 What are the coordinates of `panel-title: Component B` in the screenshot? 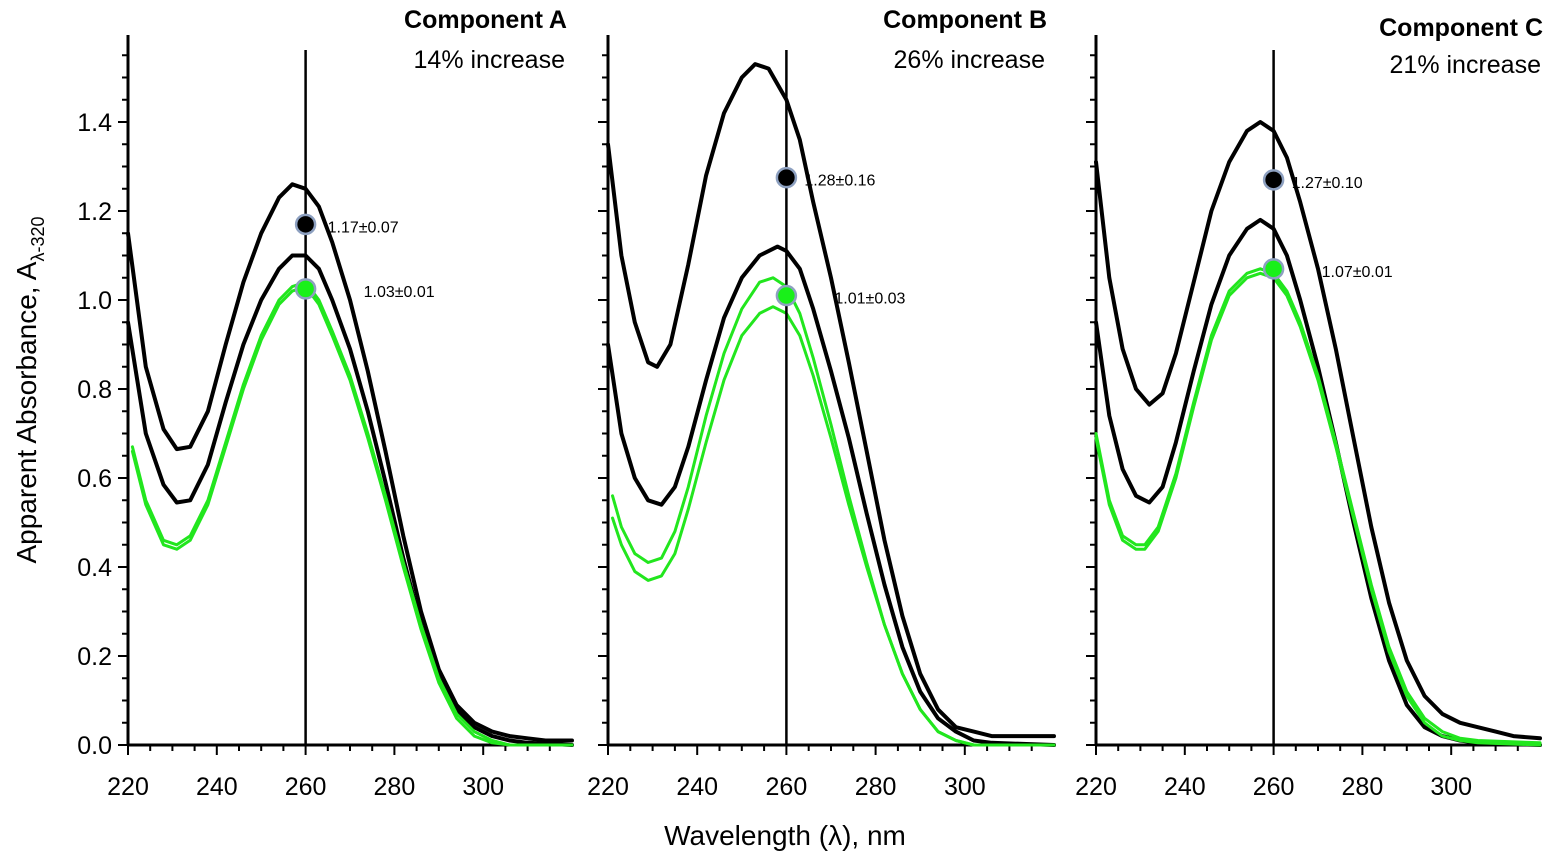 It's located at (965, 20).